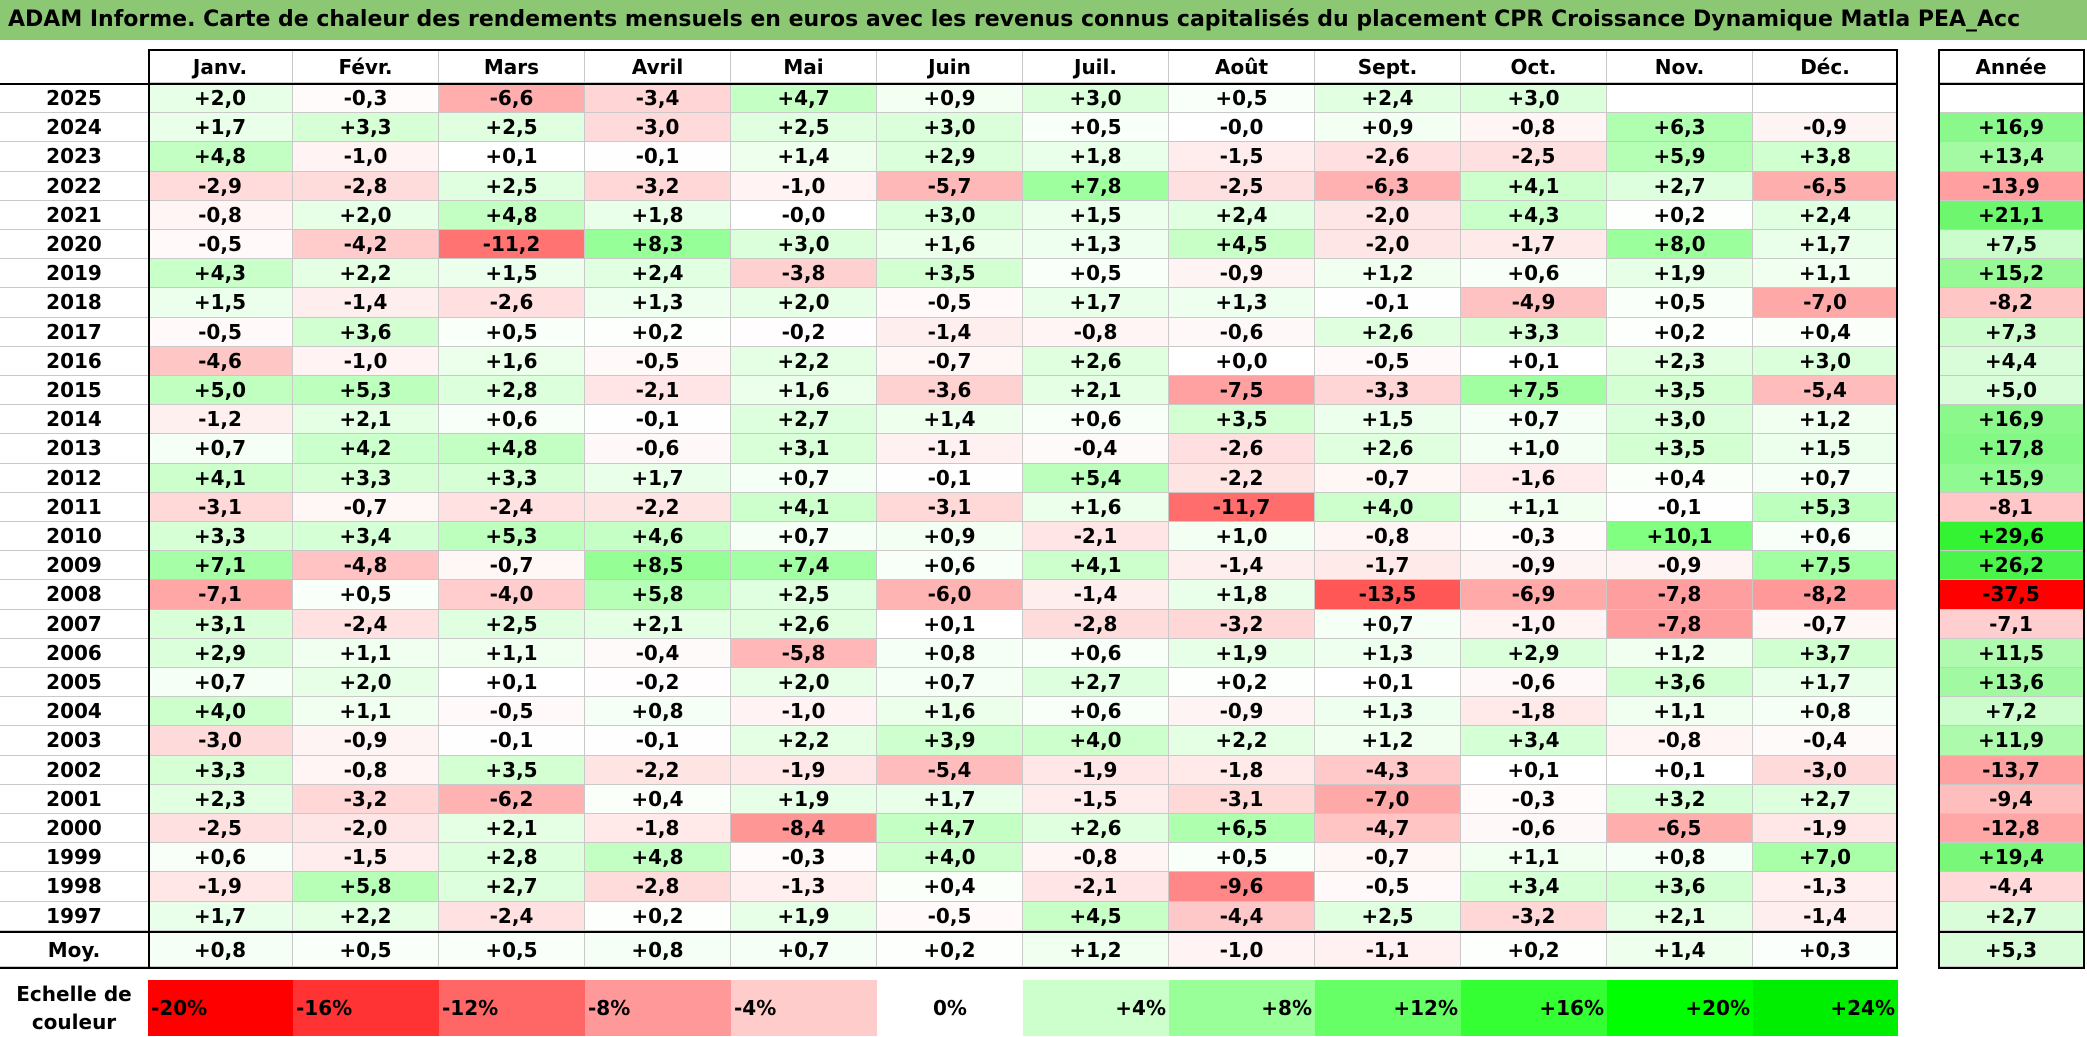 The height and width of the screenshot is (1037, 2087). What do you see at coordinates (1388, 624) in the screenshot?
I see `heatmap-cell: +0,7` at bounding box center [1388, 624].